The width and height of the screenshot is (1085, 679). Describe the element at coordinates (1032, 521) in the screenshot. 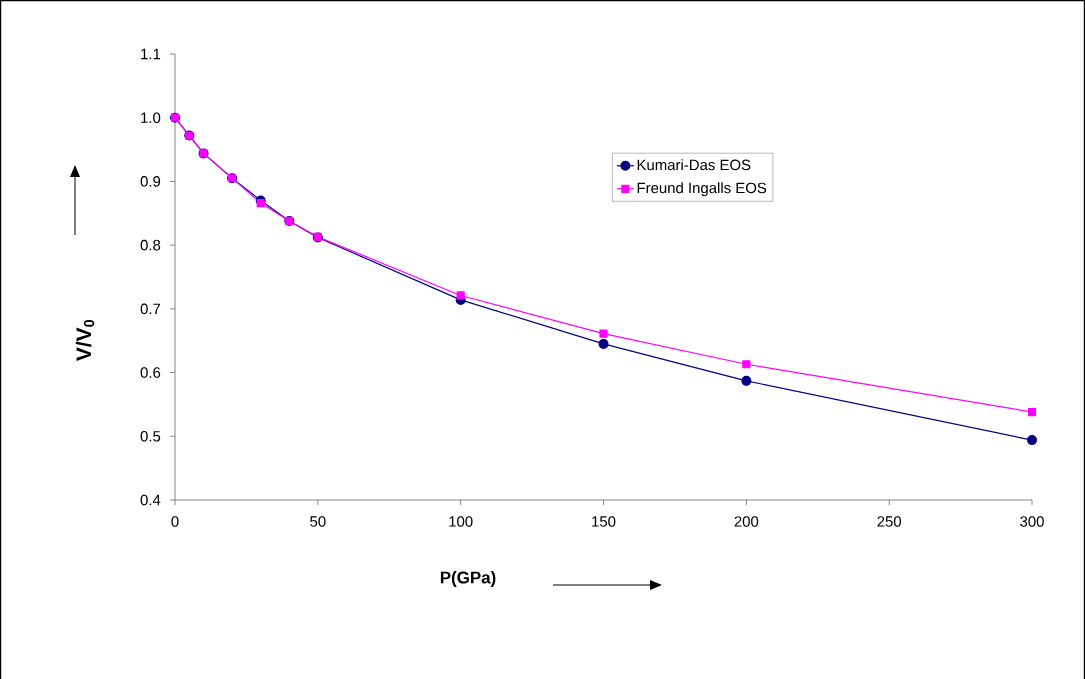

I see `x-tick-label: 300` at that location.